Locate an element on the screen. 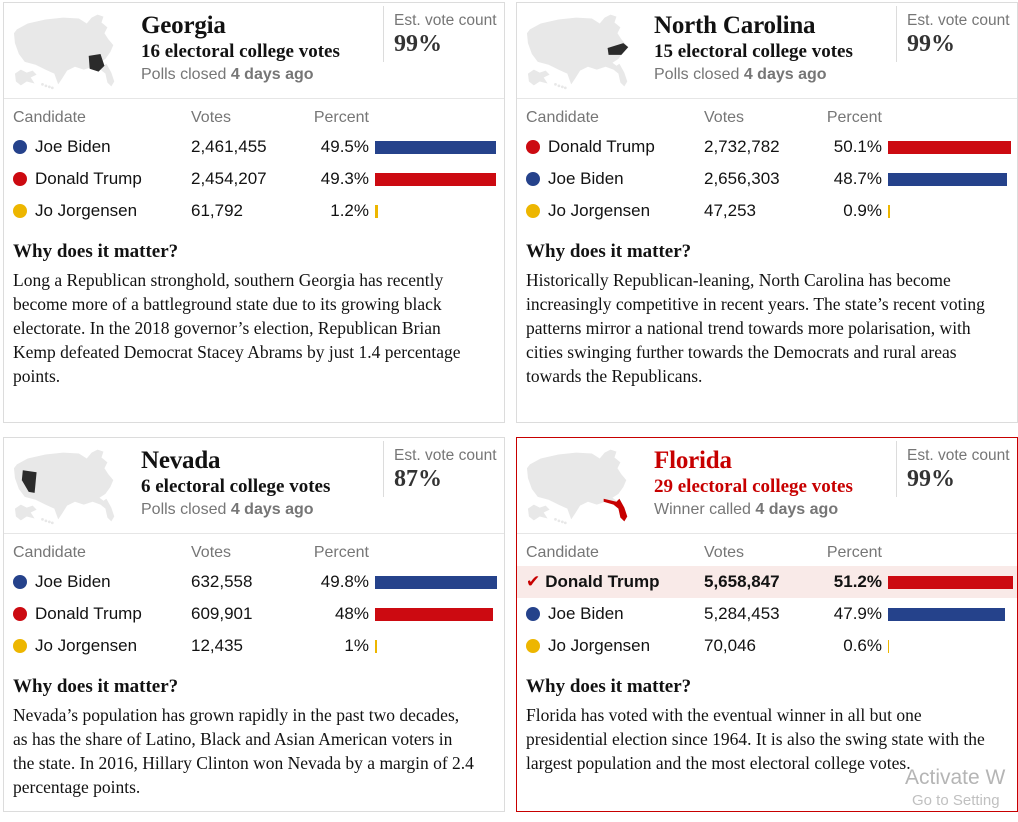 The width and height of the screenshot is (1018, 822). candidate-row: ✔Joe Biden 632,558 49.8% is located at coordinates (255, 582).